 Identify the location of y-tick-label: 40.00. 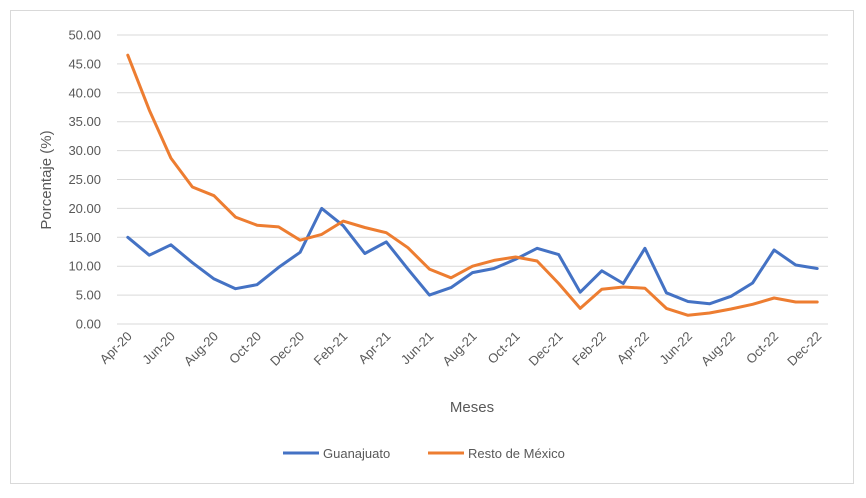
(84, 92).